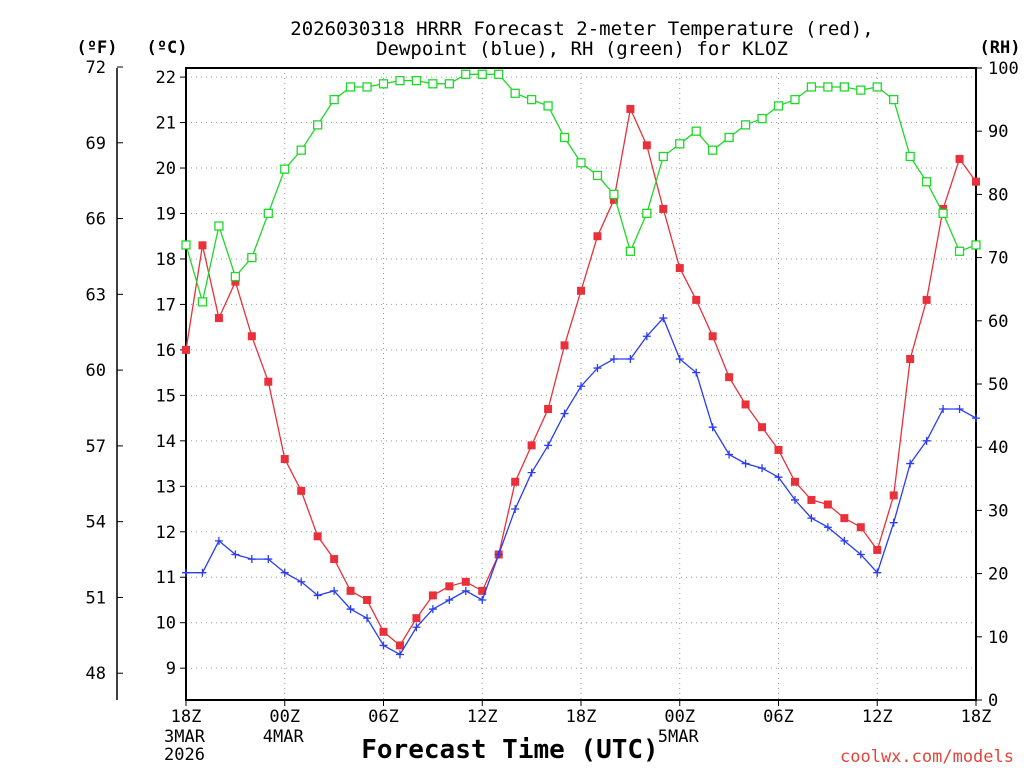 The image size is (1024, 768). I want to click on time-tick-label: 00Z, so click(284, 717).